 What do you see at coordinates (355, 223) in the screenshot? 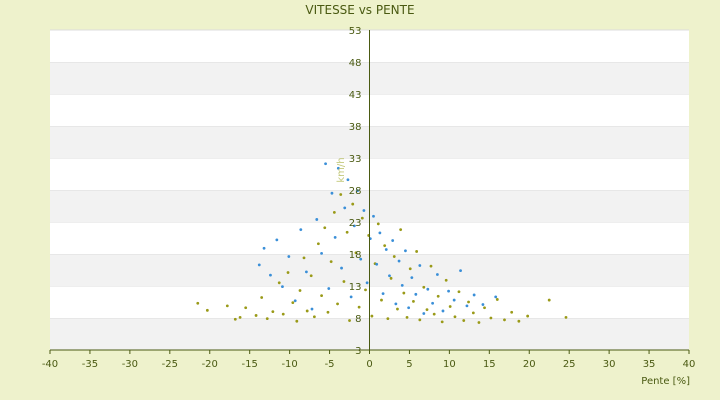
I see `y-tick-label: 23` at bounding box center [355, 223].